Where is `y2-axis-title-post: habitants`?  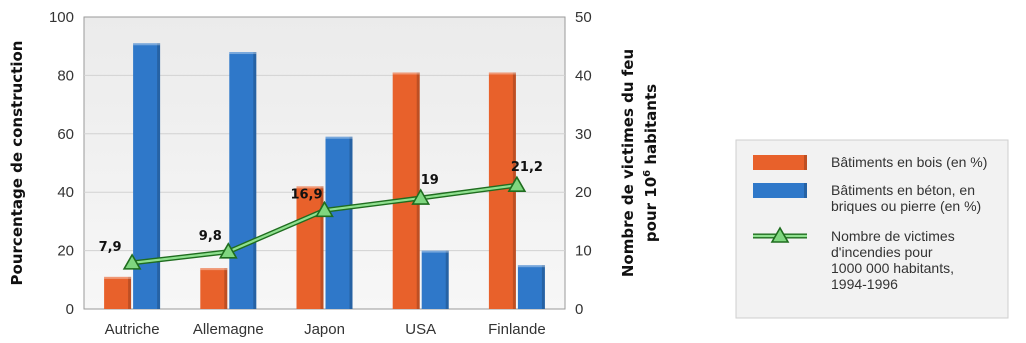 y2-axis-title-post: habitants is located at coordinates (651, 127).